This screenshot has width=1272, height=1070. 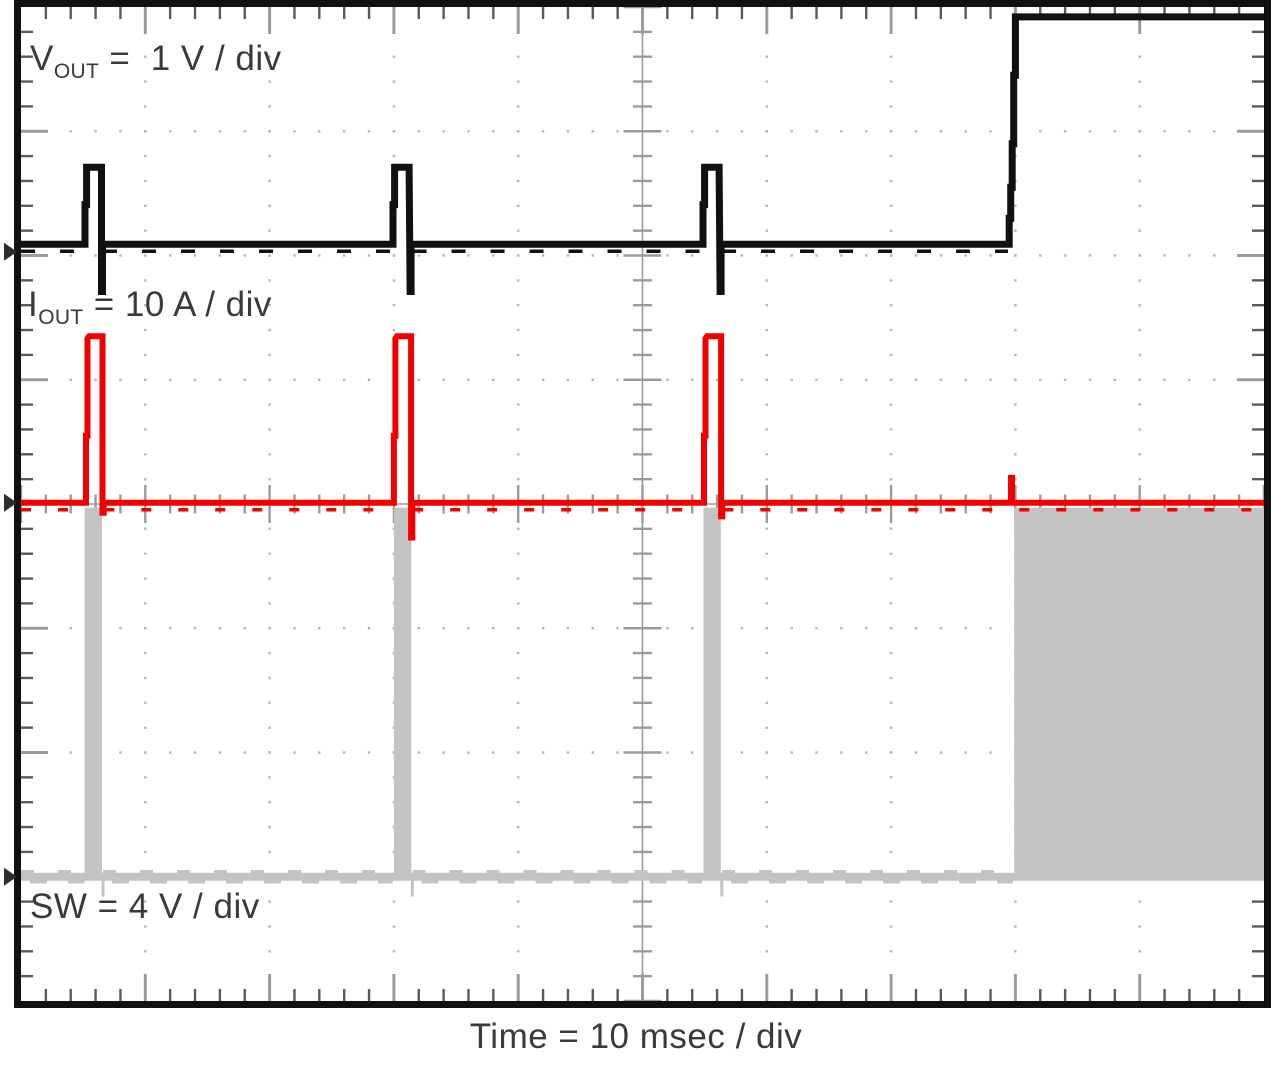 I want to click on iout-label-sub: OUT, so click(x=61, y=317).